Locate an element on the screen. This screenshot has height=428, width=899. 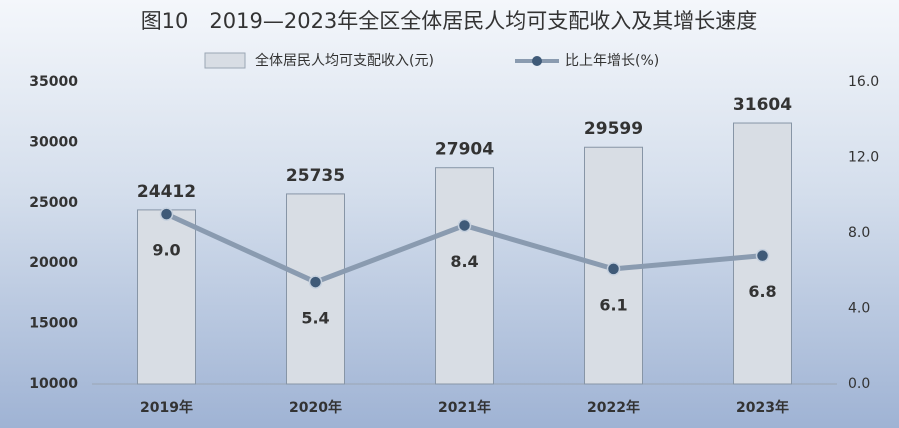
x-tick-label: 2019年 is located at coordinates (166, 407).